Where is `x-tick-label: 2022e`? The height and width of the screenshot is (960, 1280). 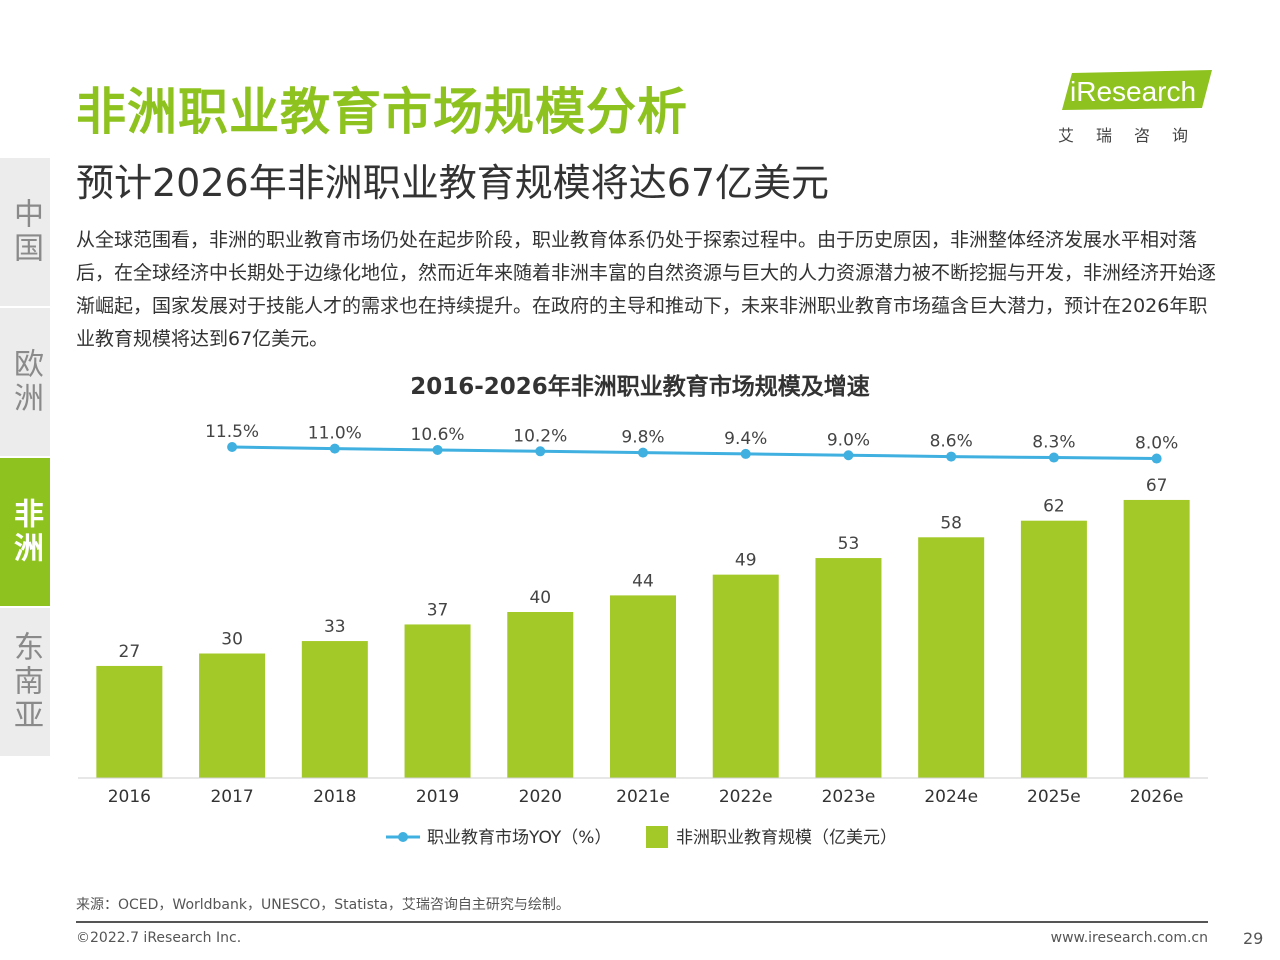 x-tick-label: 2022e is located at coordinates (746, 797).